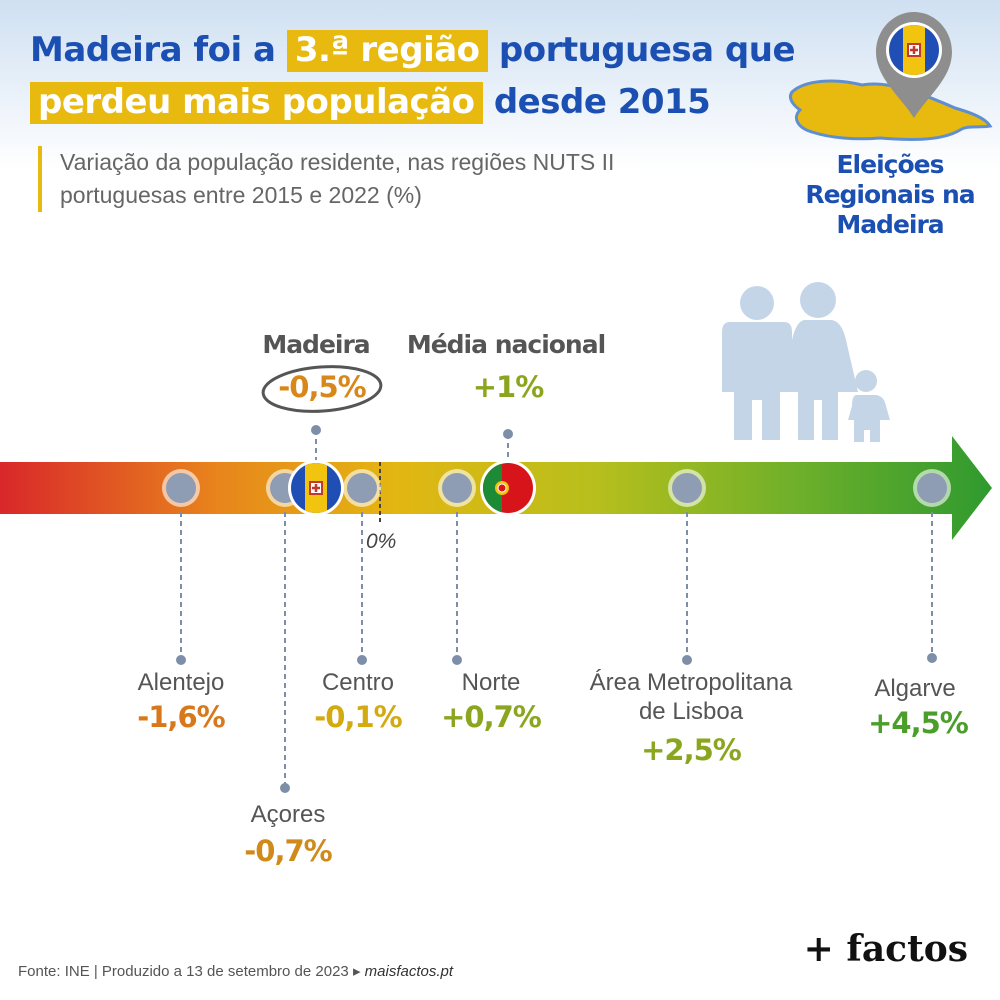 This screenshot has height=1000, width=1000. What do you see at coordinates (381, 541) in the screenshot?
I see `zero-label: 0%` at bounding box center [381, 541].